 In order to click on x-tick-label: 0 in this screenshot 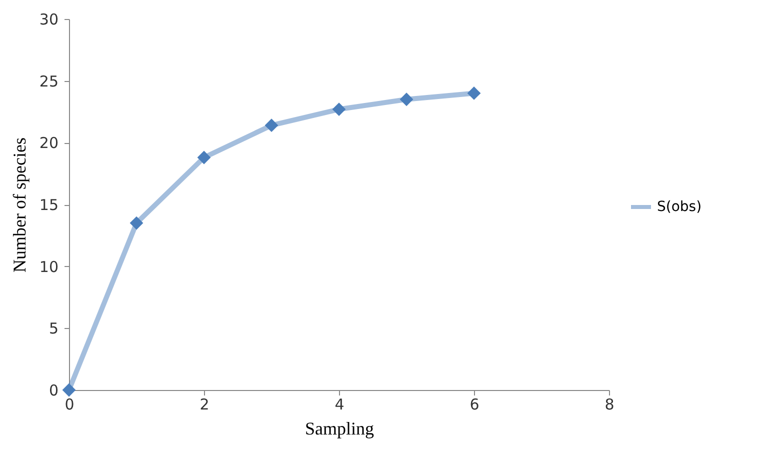, I will do `click(69, 405)`.